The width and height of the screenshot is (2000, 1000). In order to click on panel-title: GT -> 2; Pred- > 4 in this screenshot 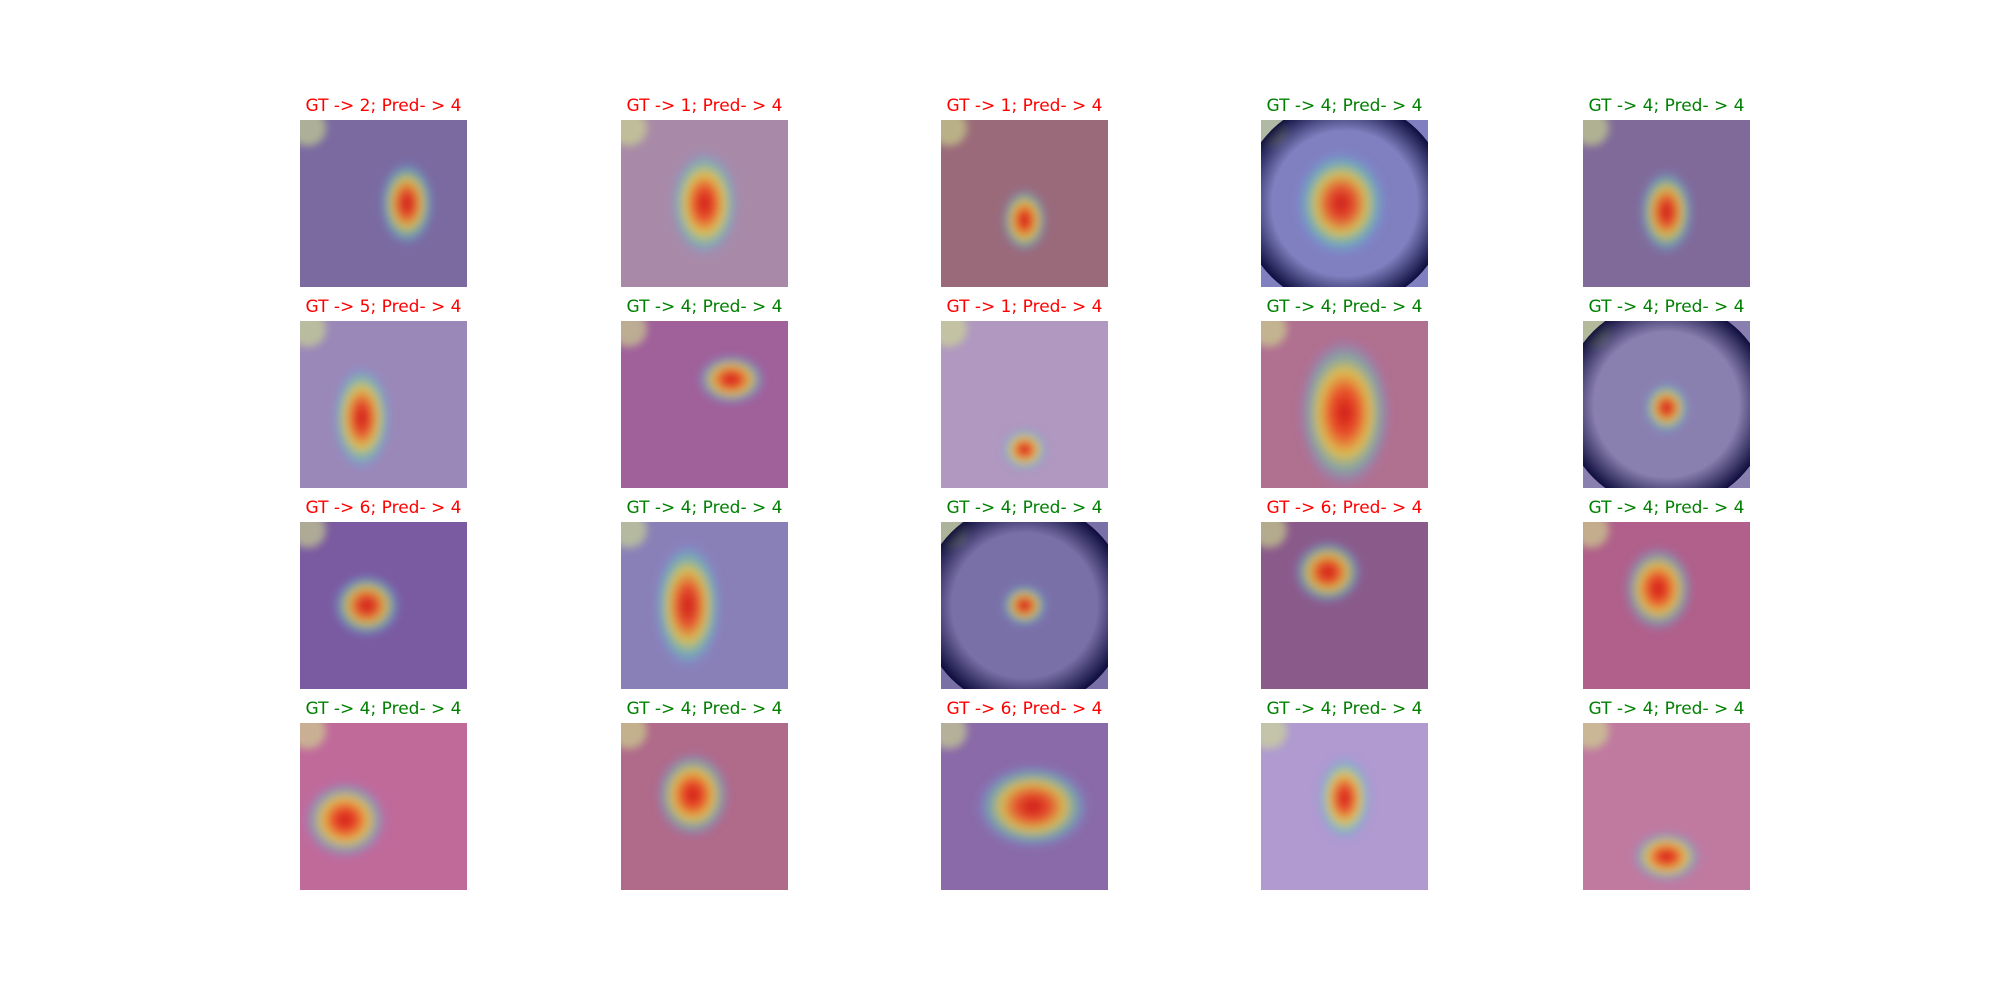, I will do `click(384, 106)`.